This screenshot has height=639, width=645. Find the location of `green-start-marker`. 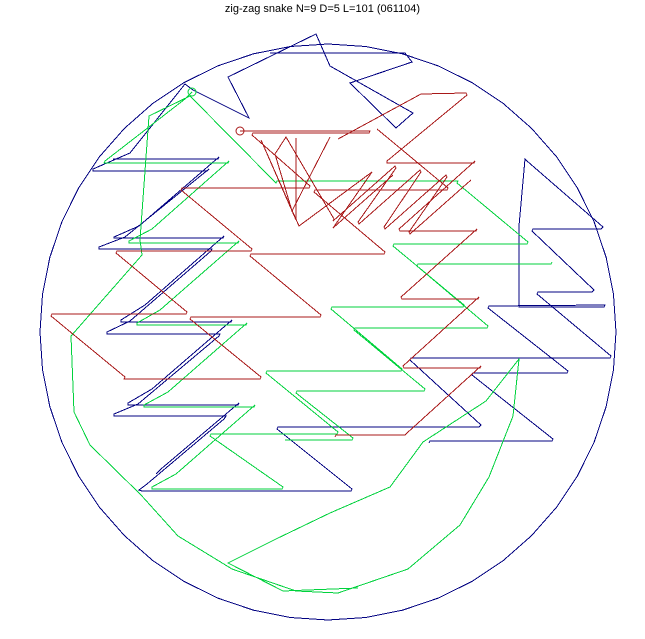

green-start-marker is located at coordinates (192, 92).